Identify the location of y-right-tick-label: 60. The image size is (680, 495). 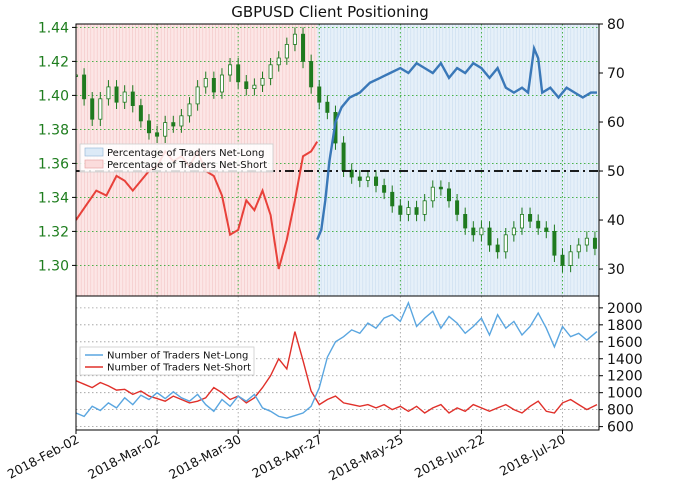
(616, 123).